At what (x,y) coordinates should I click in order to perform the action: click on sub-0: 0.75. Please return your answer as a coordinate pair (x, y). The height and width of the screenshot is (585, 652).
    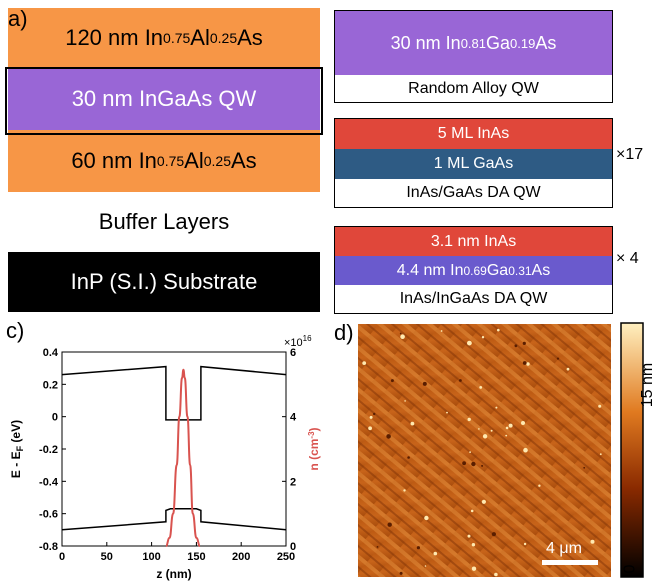
    Looking at the image, I should click on (177, 38).